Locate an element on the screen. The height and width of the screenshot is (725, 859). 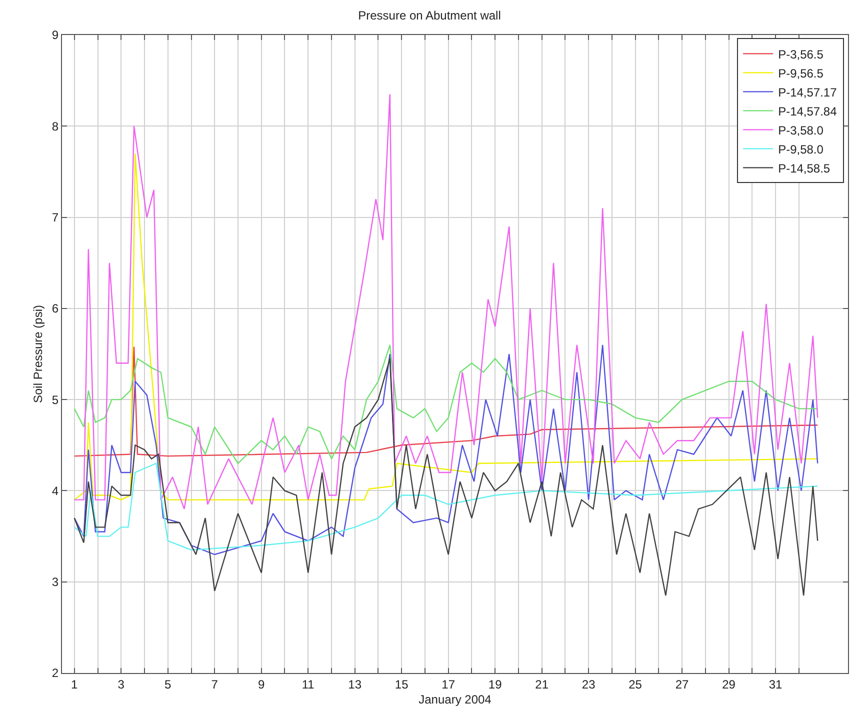
x-tick-label: 9 is located at coordinates (262, 684).